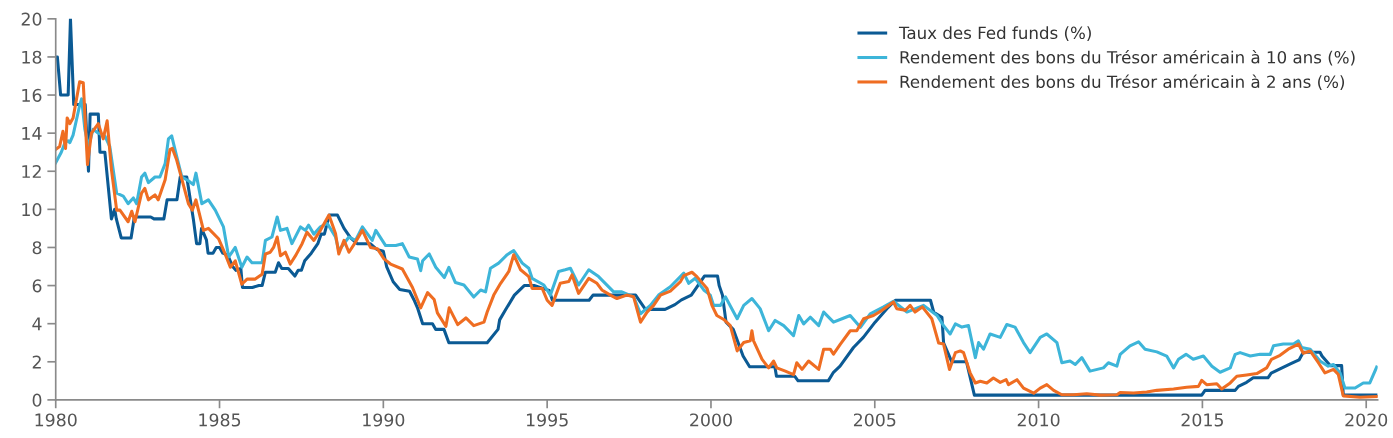  I want to click on y-tick-label: 14, so click(32, 133).